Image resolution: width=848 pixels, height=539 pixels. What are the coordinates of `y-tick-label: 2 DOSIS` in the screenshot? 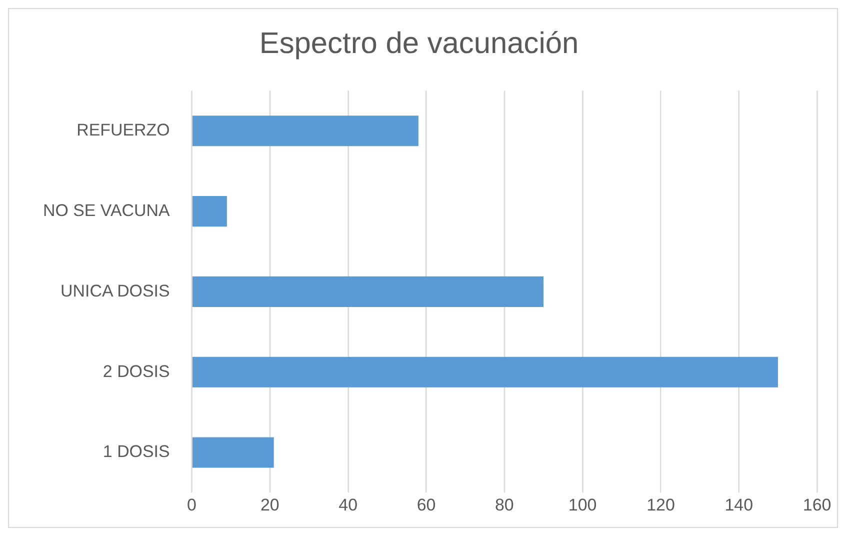 It's located at (136, 371).